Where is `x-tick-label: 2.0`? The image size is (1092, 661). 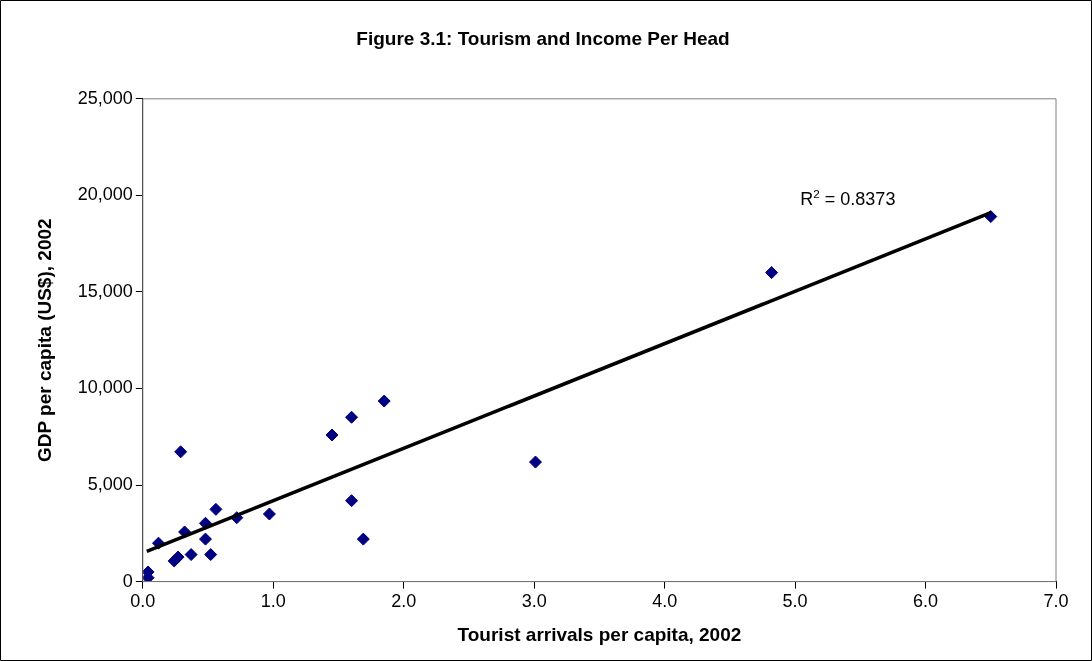
x-tick-label: 2.0 is located at coordinates (404, 601).